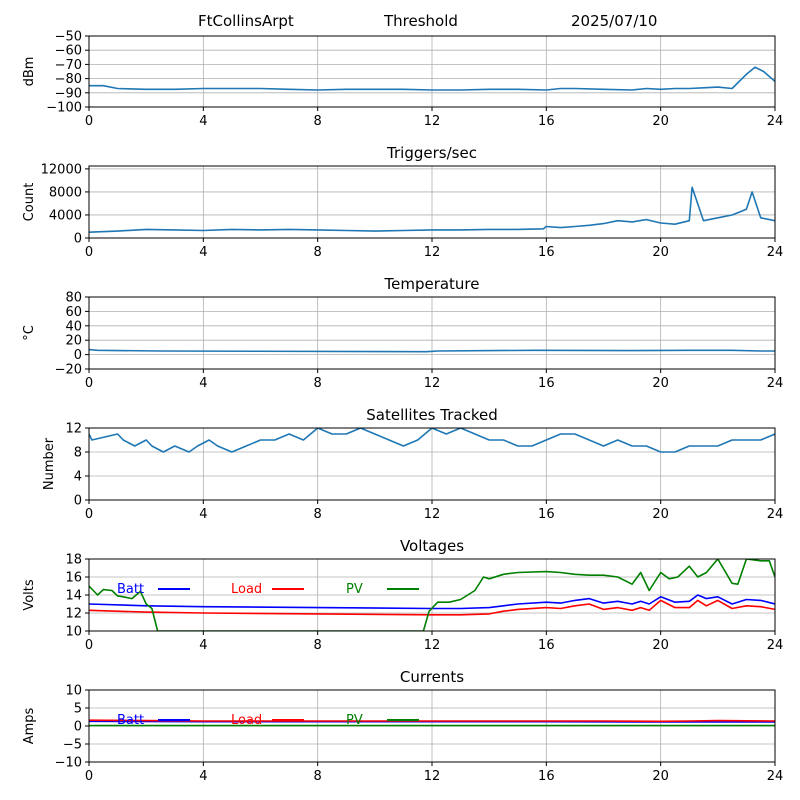 The width and height of the screenshot is (800, 800). I want to click on y-tick-label: 16, so click(73, 578).